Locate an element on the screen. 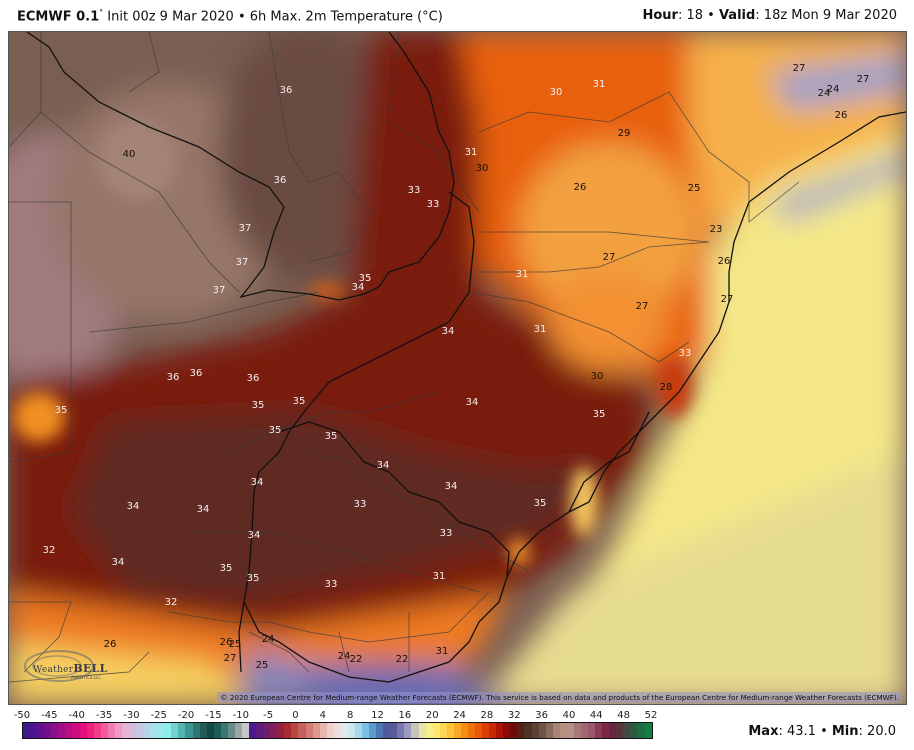  temperature-label: 40 is located at coordinates (129, 154).